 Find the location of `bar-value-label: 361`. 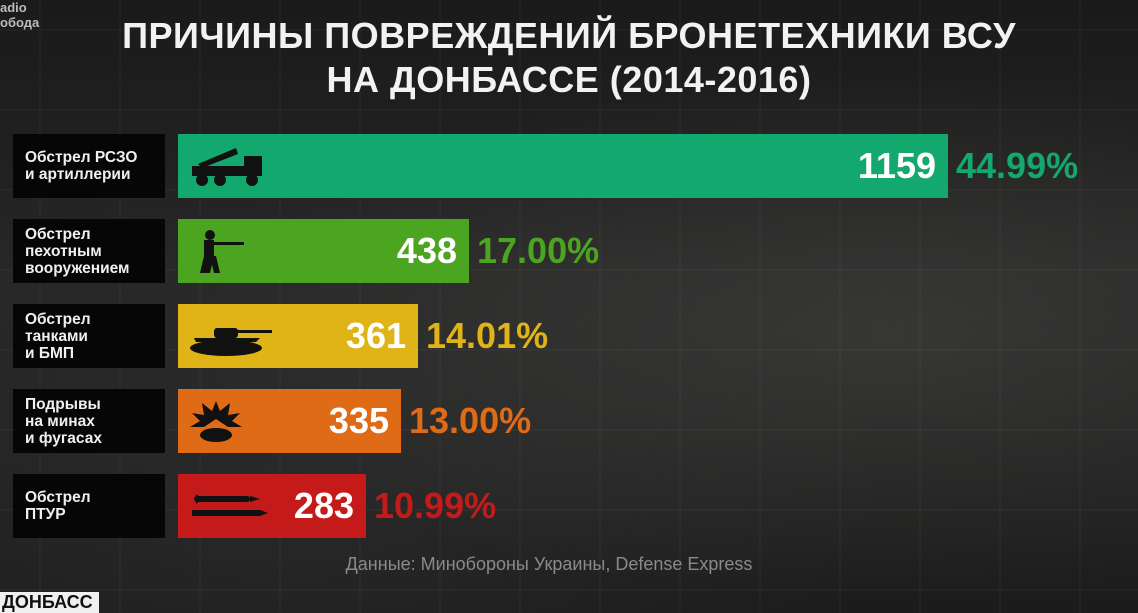

bar-value-label: 361 is located at coordinates (375, 335).